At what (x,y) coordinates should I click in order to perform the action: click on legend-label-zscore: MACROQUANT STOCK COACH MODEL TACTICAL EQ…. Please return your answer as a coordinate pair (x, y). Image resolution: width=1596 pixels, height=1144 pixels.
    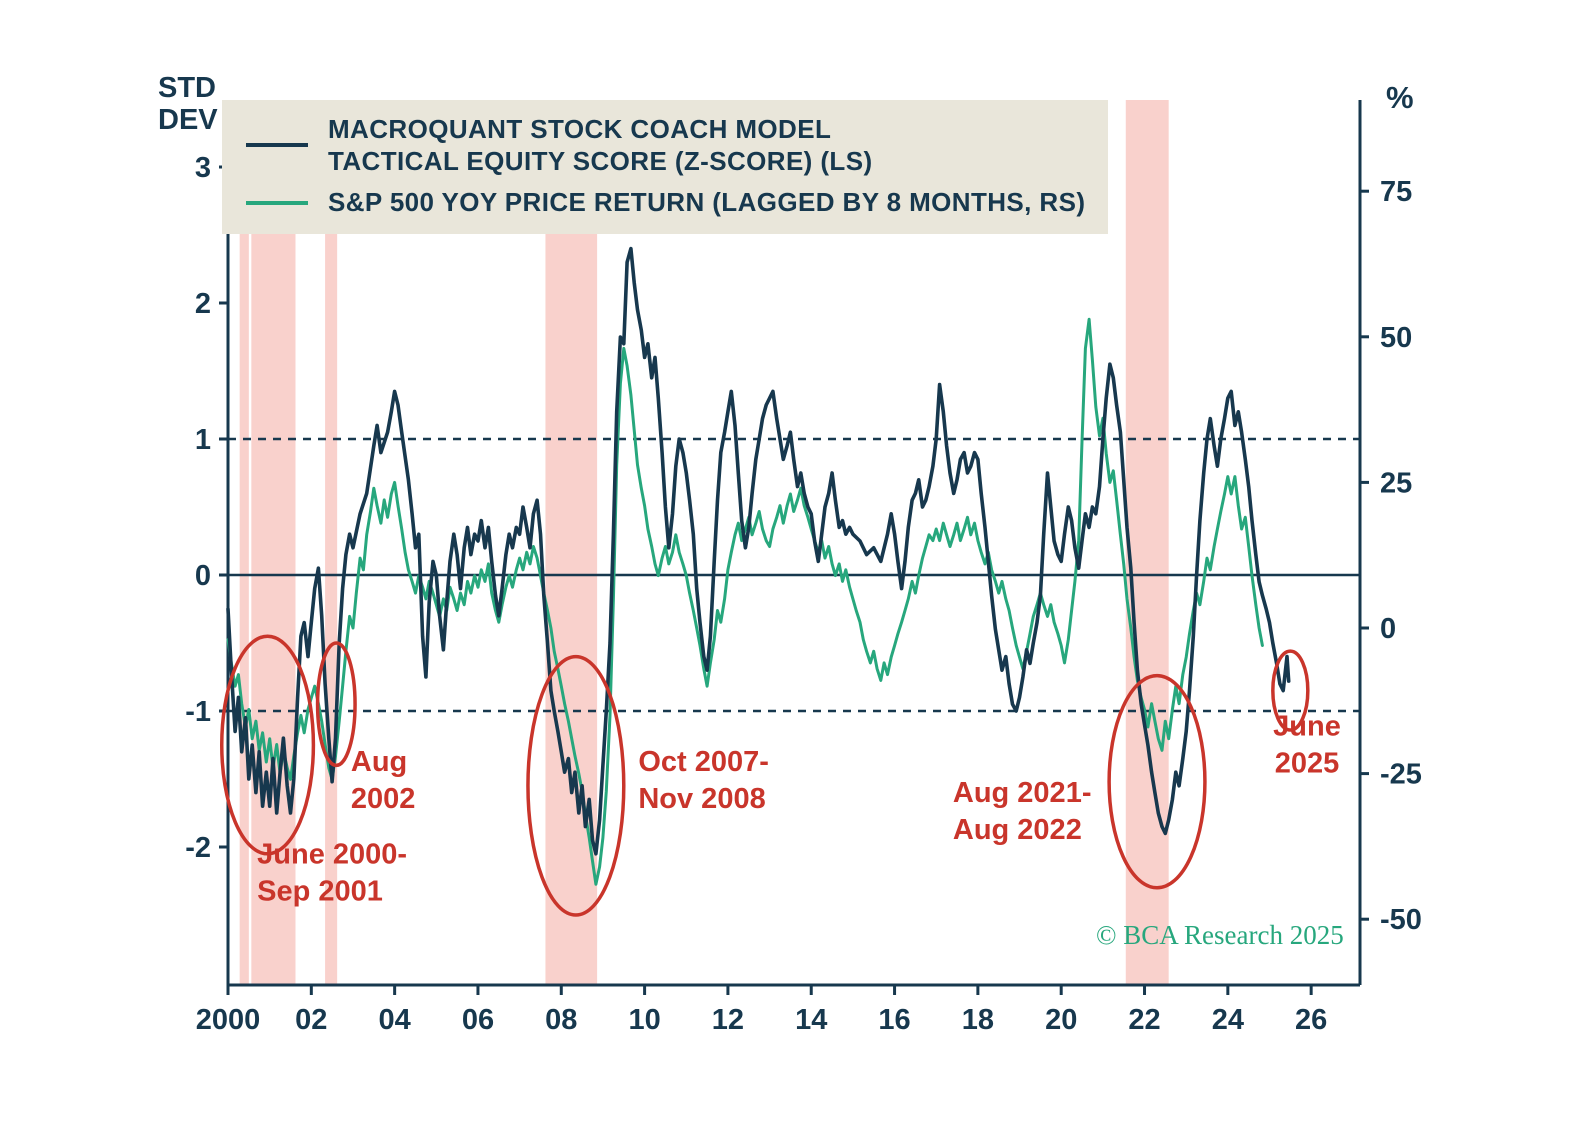
    Looking at the image, I should click on (600, 145).